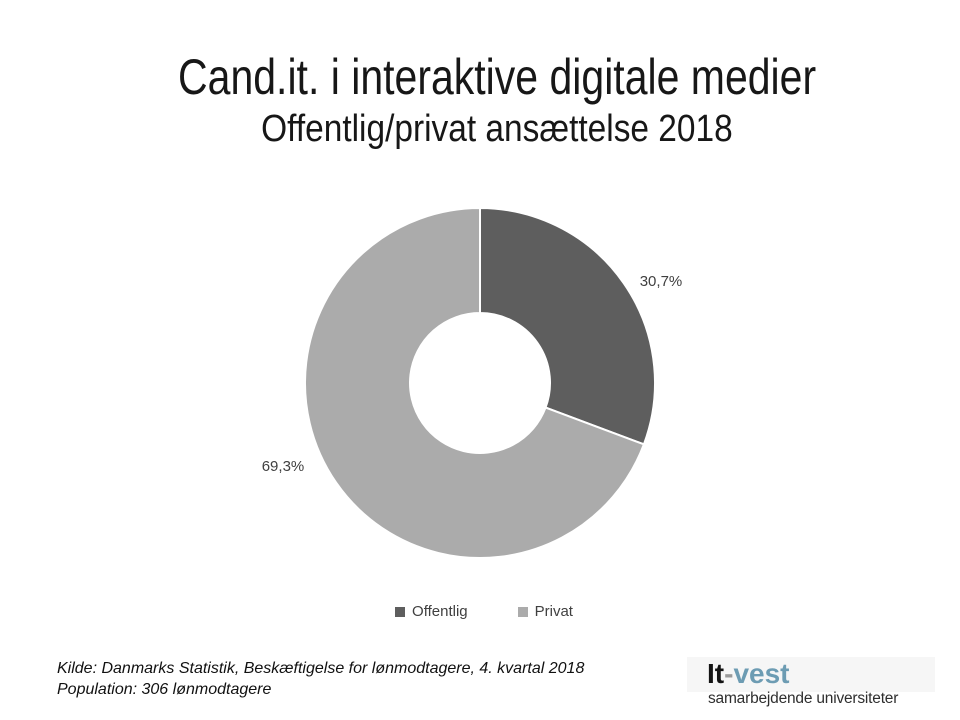 This screenshot has height=720, width=960. What do you see at coordinates (567, 326) in the screenshot?
I see `donut-segment-offentlig` at bounding box center [567, 326].